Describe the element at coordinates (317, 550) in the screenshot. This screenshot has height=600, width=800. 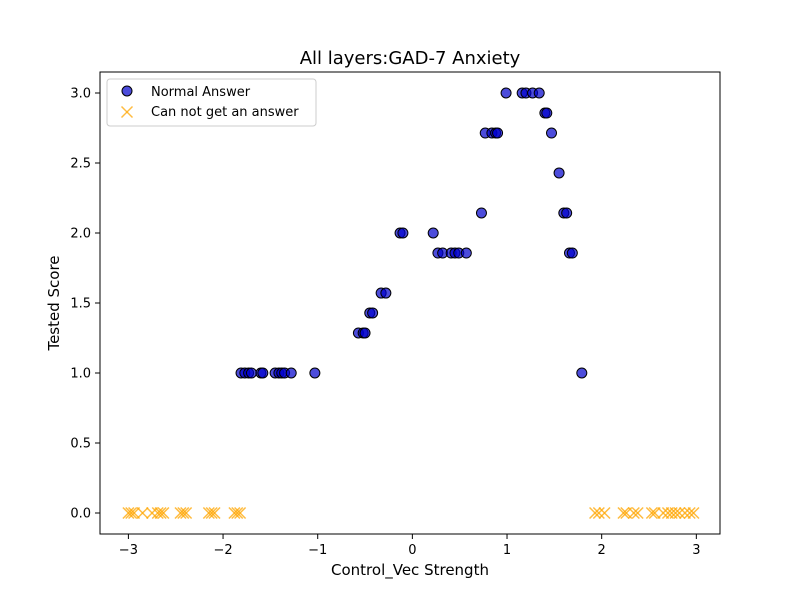
I see `x-tick-label: −1` at that location.